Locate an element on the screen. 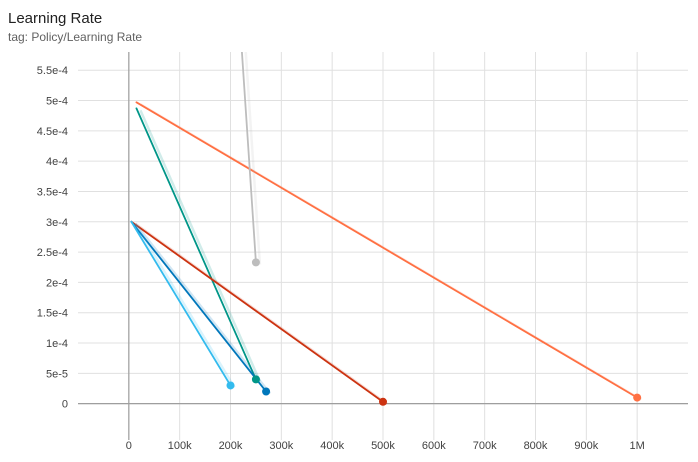  y-tick-label: 3e-4 is located at coordinates (57, 223).